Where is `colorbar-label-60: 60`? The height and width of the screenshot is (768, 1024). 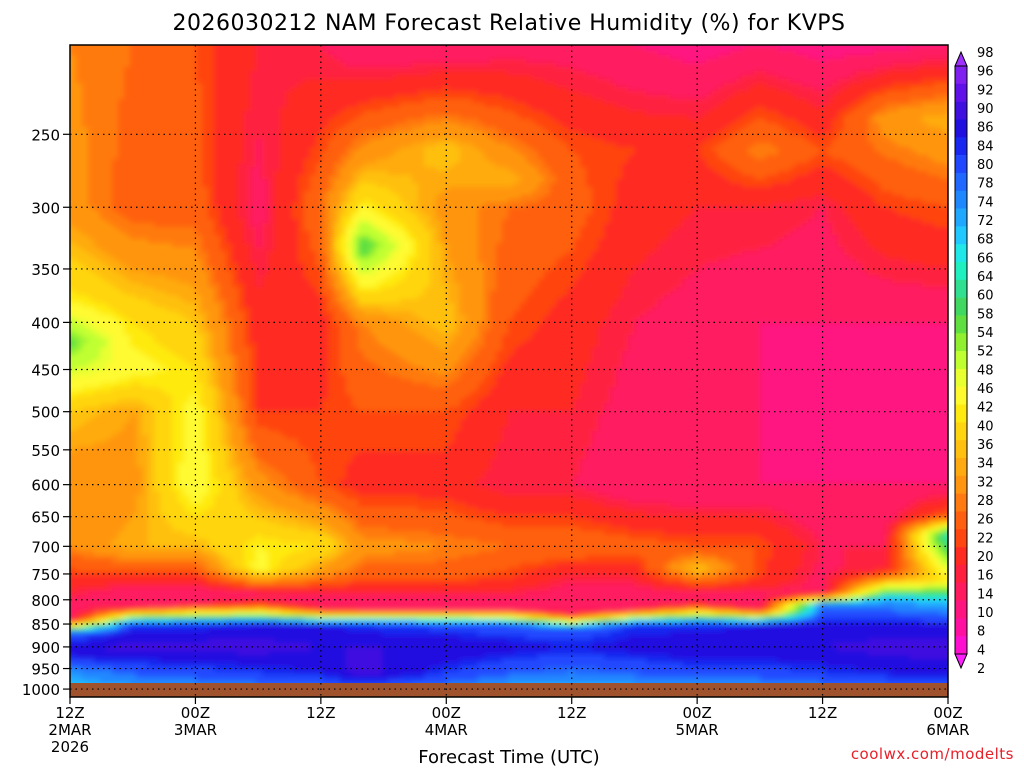 colorbar-label-60: 60 is located at coordinates (985, 296).